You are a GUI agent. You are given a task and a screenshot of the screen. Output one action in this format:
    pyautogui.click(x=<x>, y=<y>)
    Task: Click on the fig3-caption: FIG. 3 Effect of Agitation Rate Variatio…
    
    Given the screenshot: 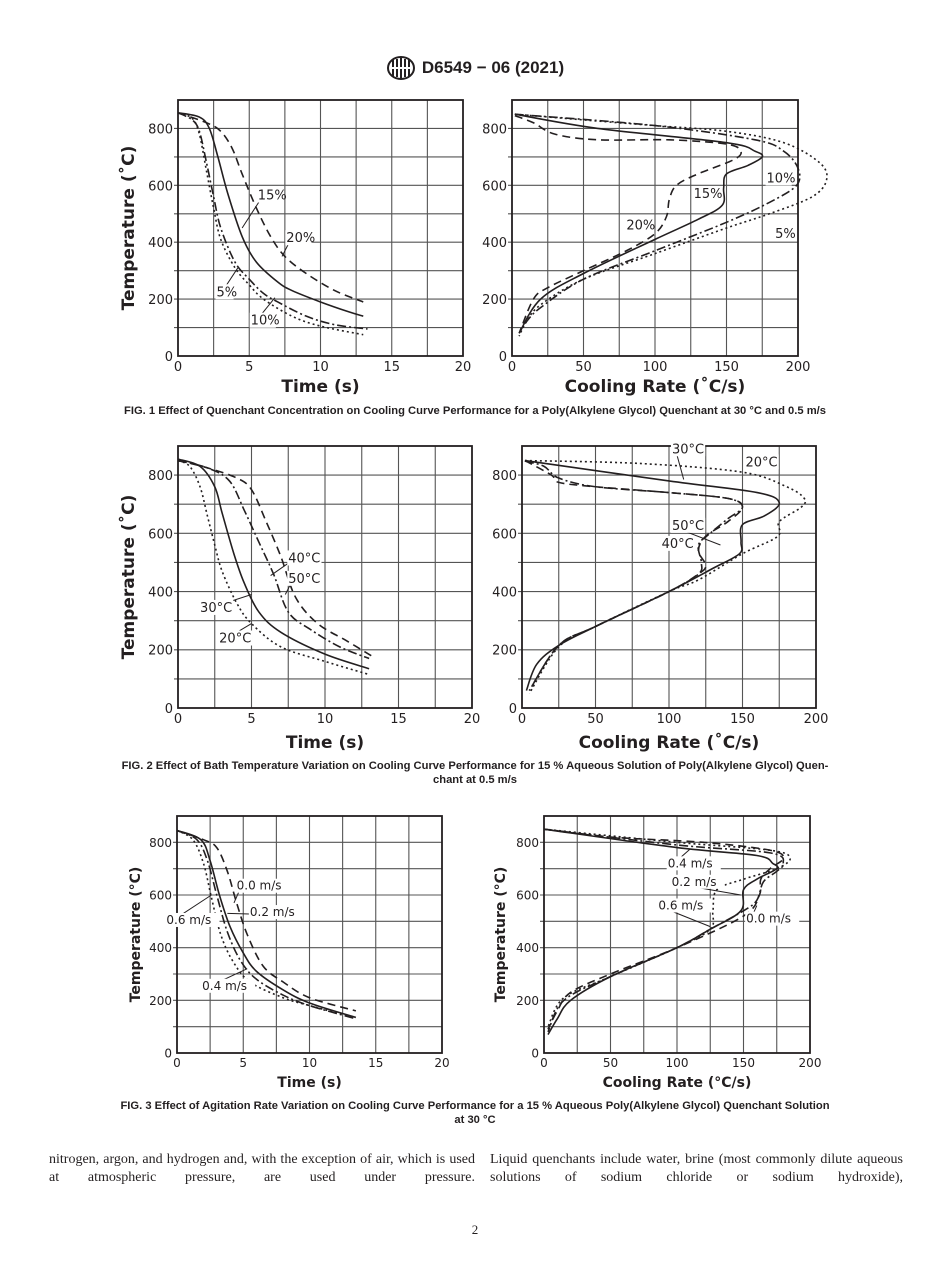 What is the action you would take?
    pyautogui.click(x=475, y=1113)
    